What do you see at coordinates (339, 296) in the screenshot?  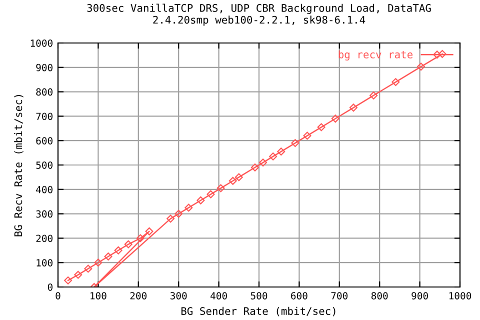 I see `x-tick-label: 700` at bounding box center [339, 296].